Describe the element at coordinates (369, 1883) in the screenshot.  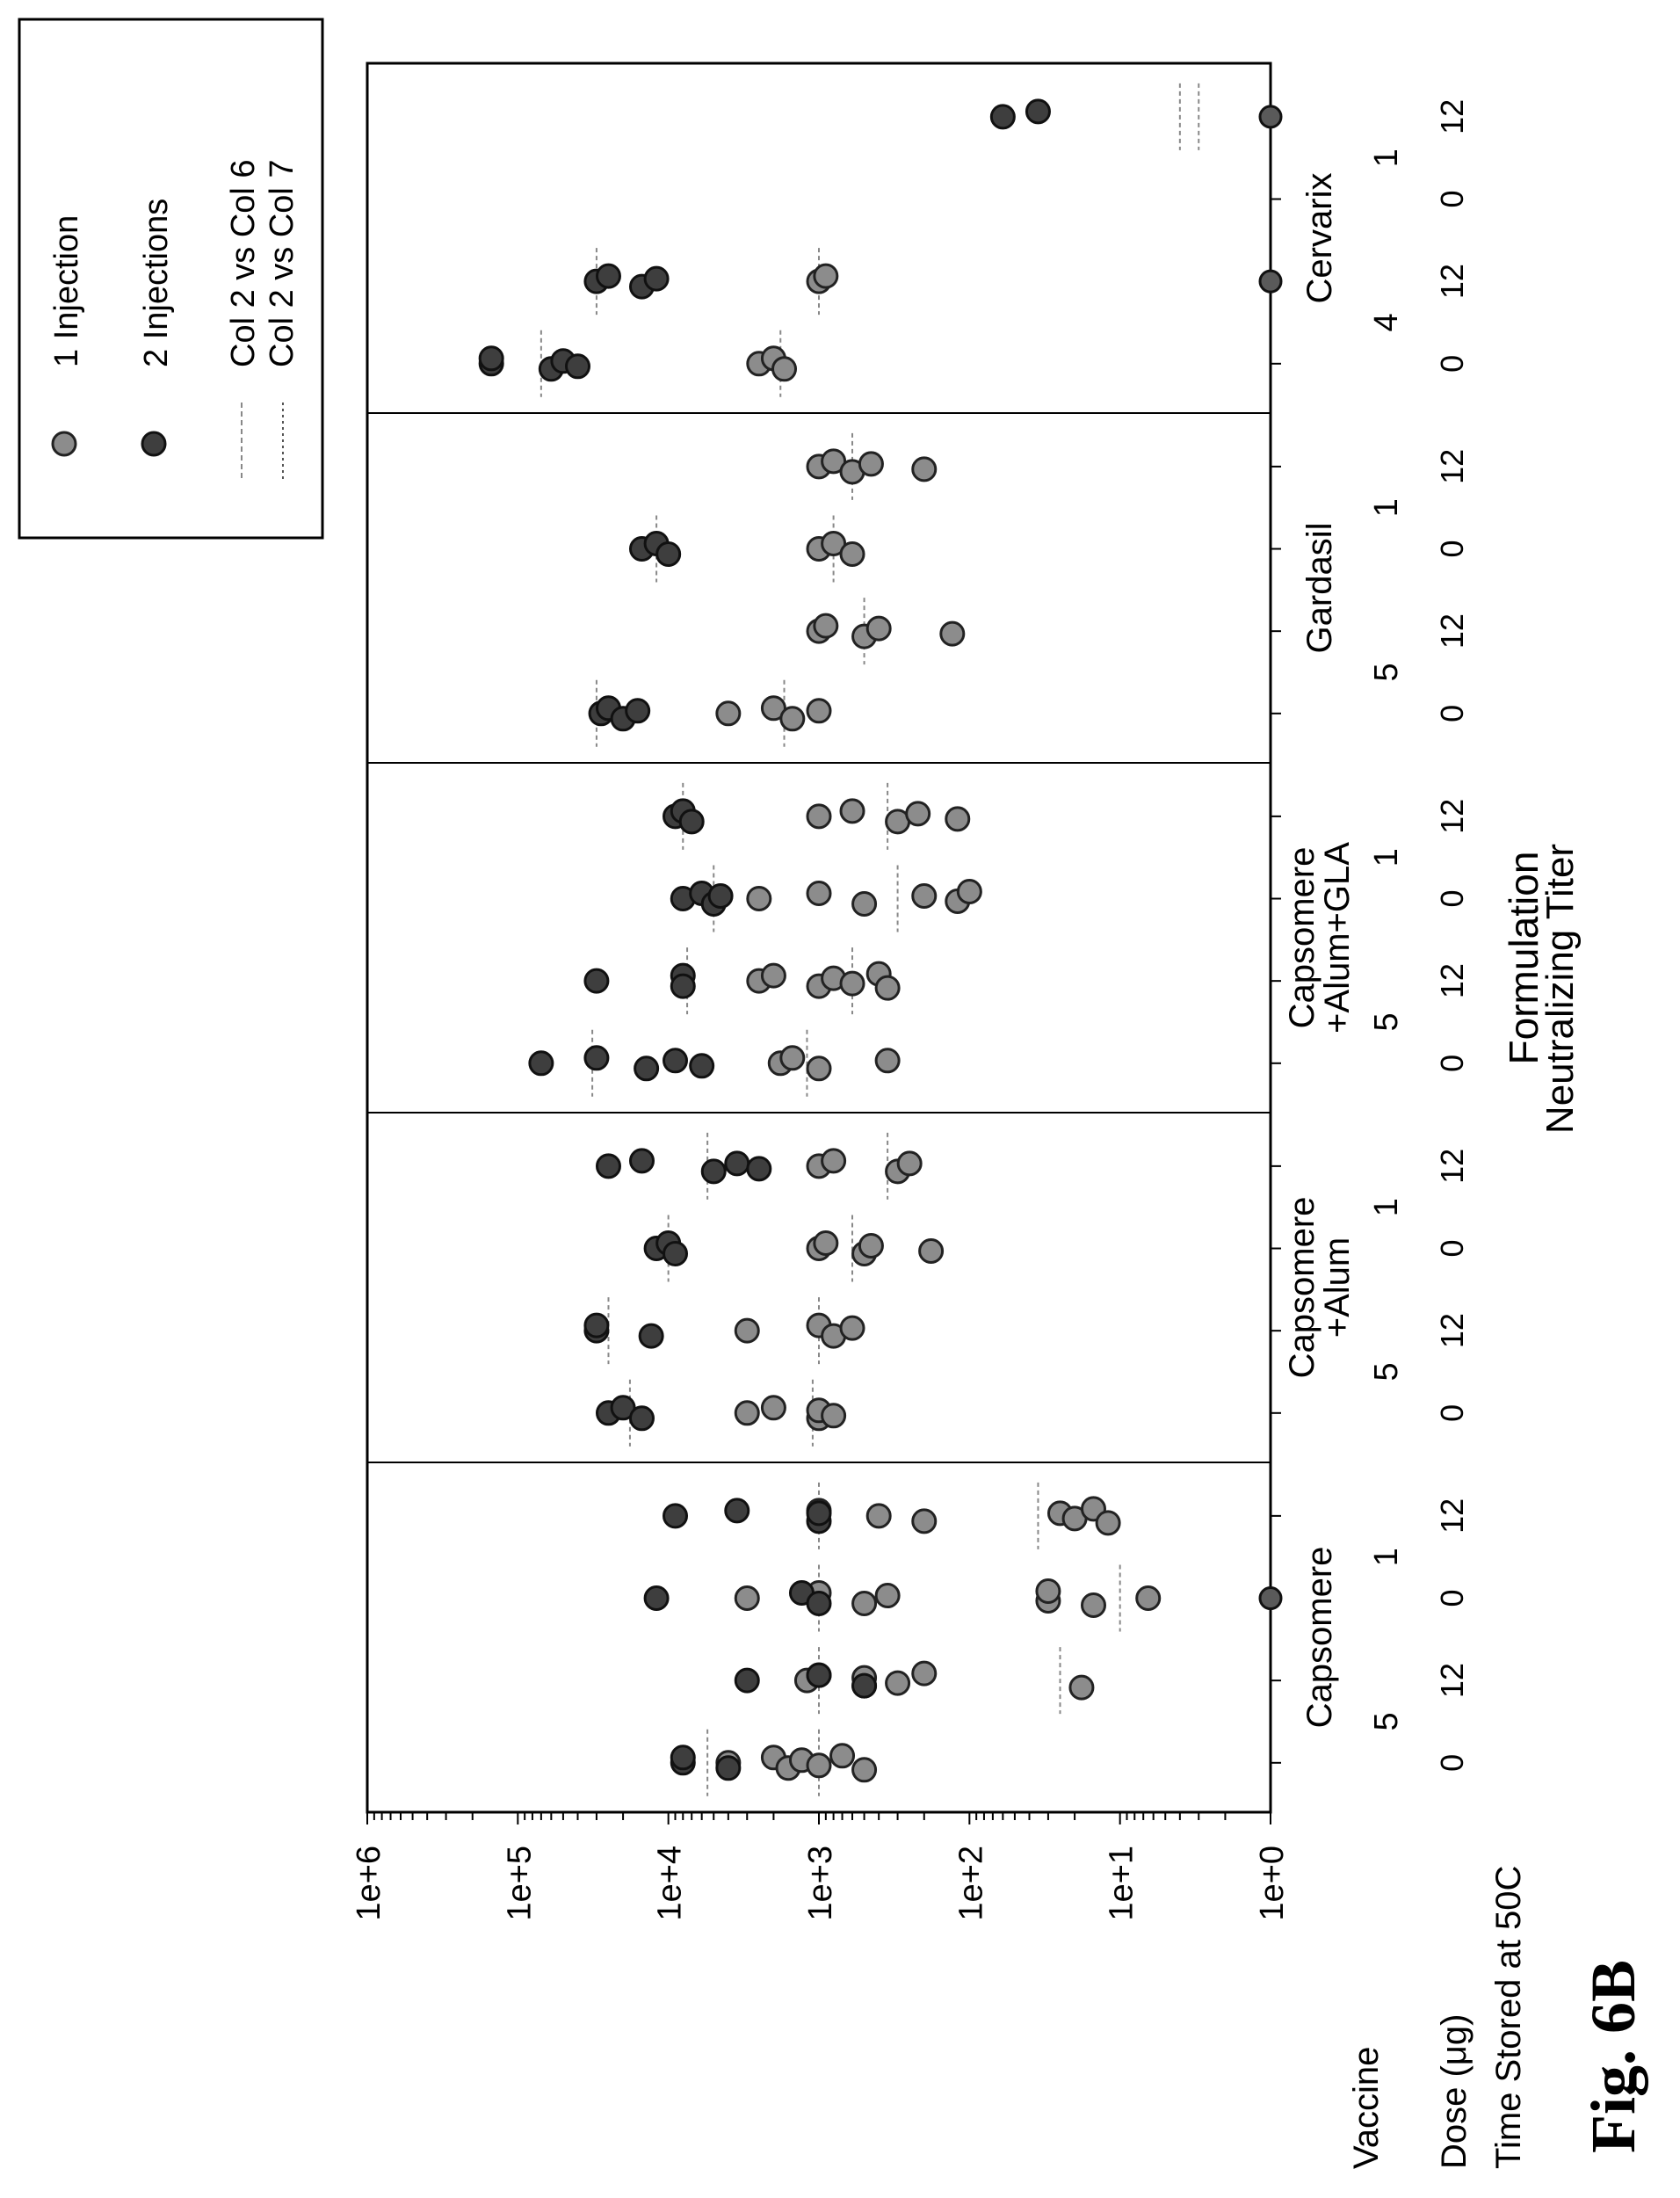
I see `y-tick-label: 1e+6` at that location.